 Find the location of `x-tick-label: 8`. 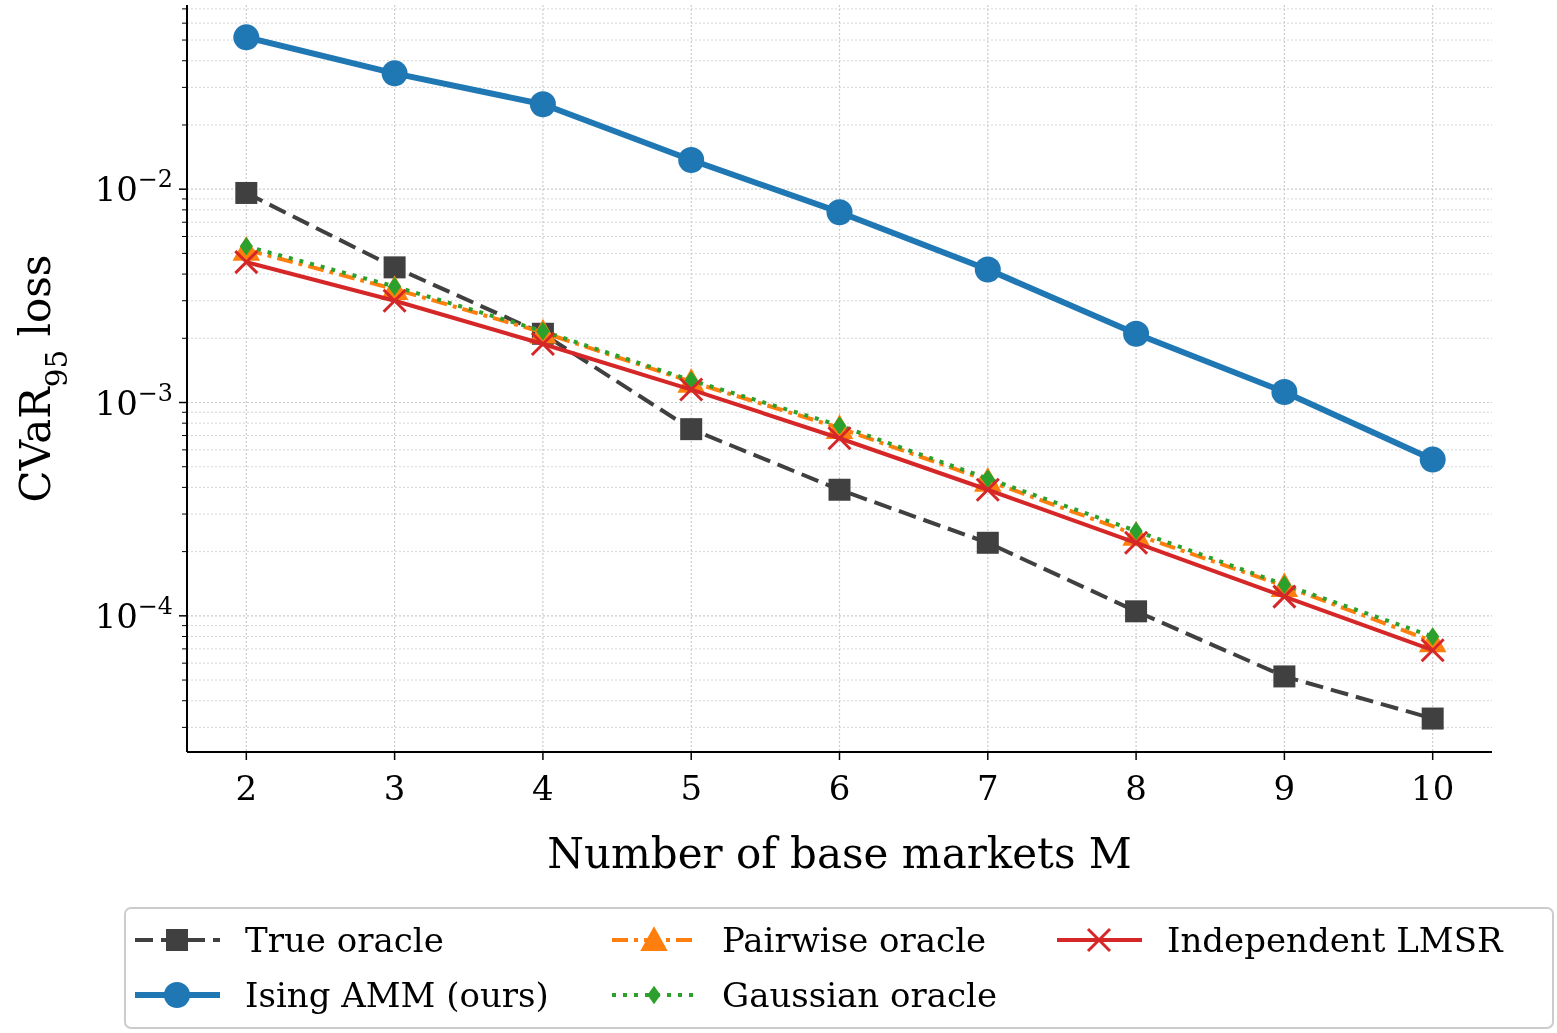

x-tick-label: 8 is located at coordinates (1136, 788).